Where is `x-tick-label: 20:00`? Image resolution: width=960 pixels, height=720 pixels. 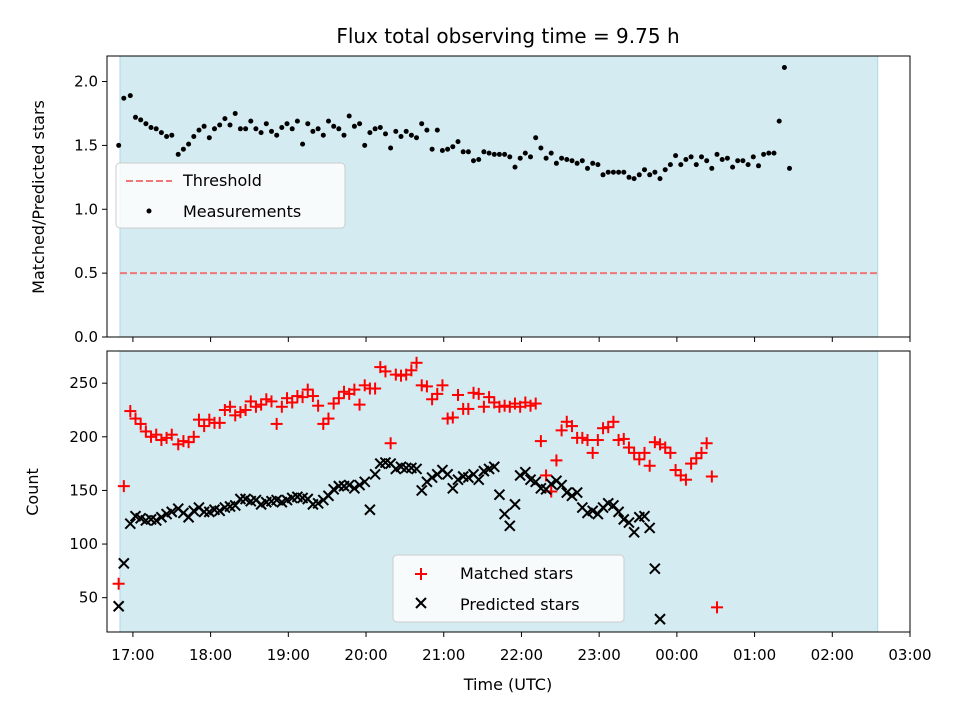 x-tick-label: 20:00 is located at coordinates (365, 655).